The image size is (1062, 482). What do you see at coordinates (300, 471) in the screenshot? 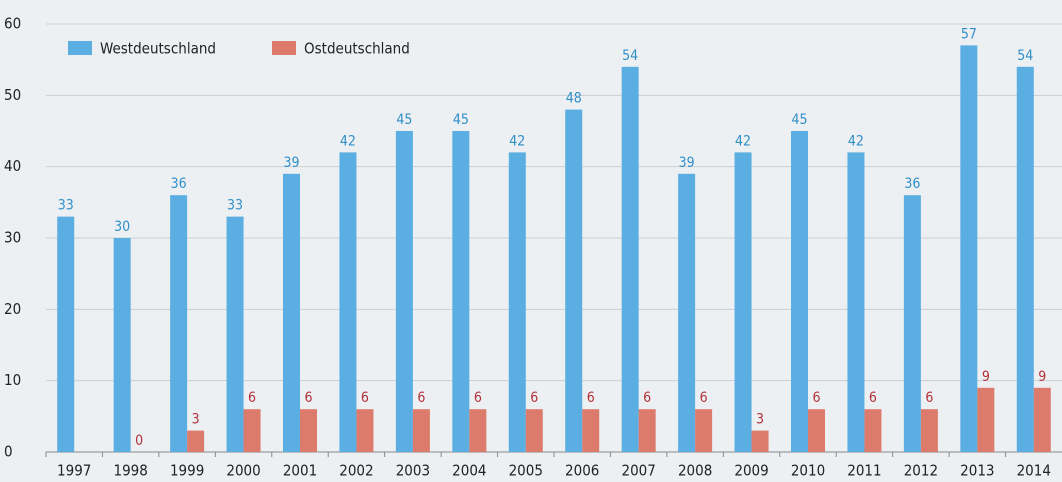
I see `x-tick-label: 2001` at bounding box center [300, 471].